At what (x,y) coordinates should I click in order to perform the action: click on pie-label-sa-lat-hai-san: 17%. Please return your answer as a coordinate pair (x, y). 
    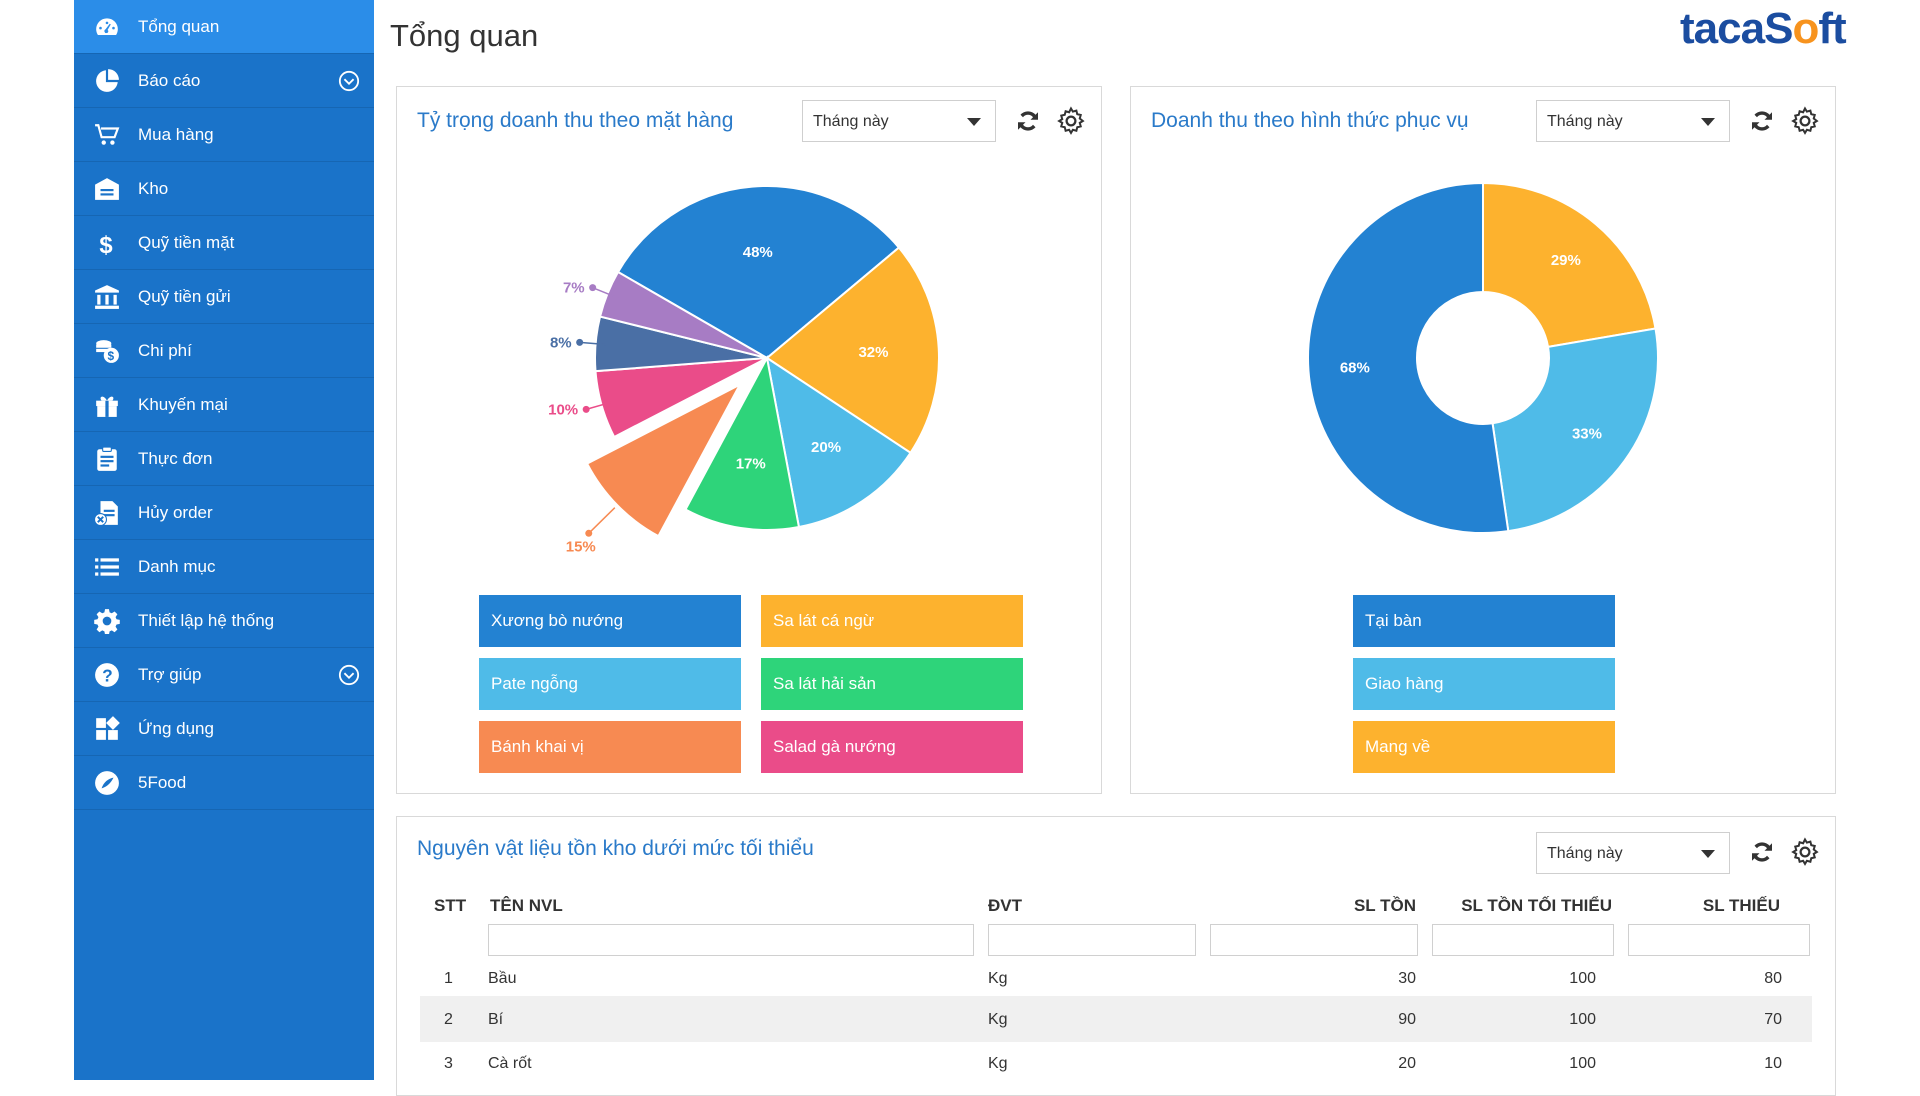
    Looking at the image, I should click on (751, 463).